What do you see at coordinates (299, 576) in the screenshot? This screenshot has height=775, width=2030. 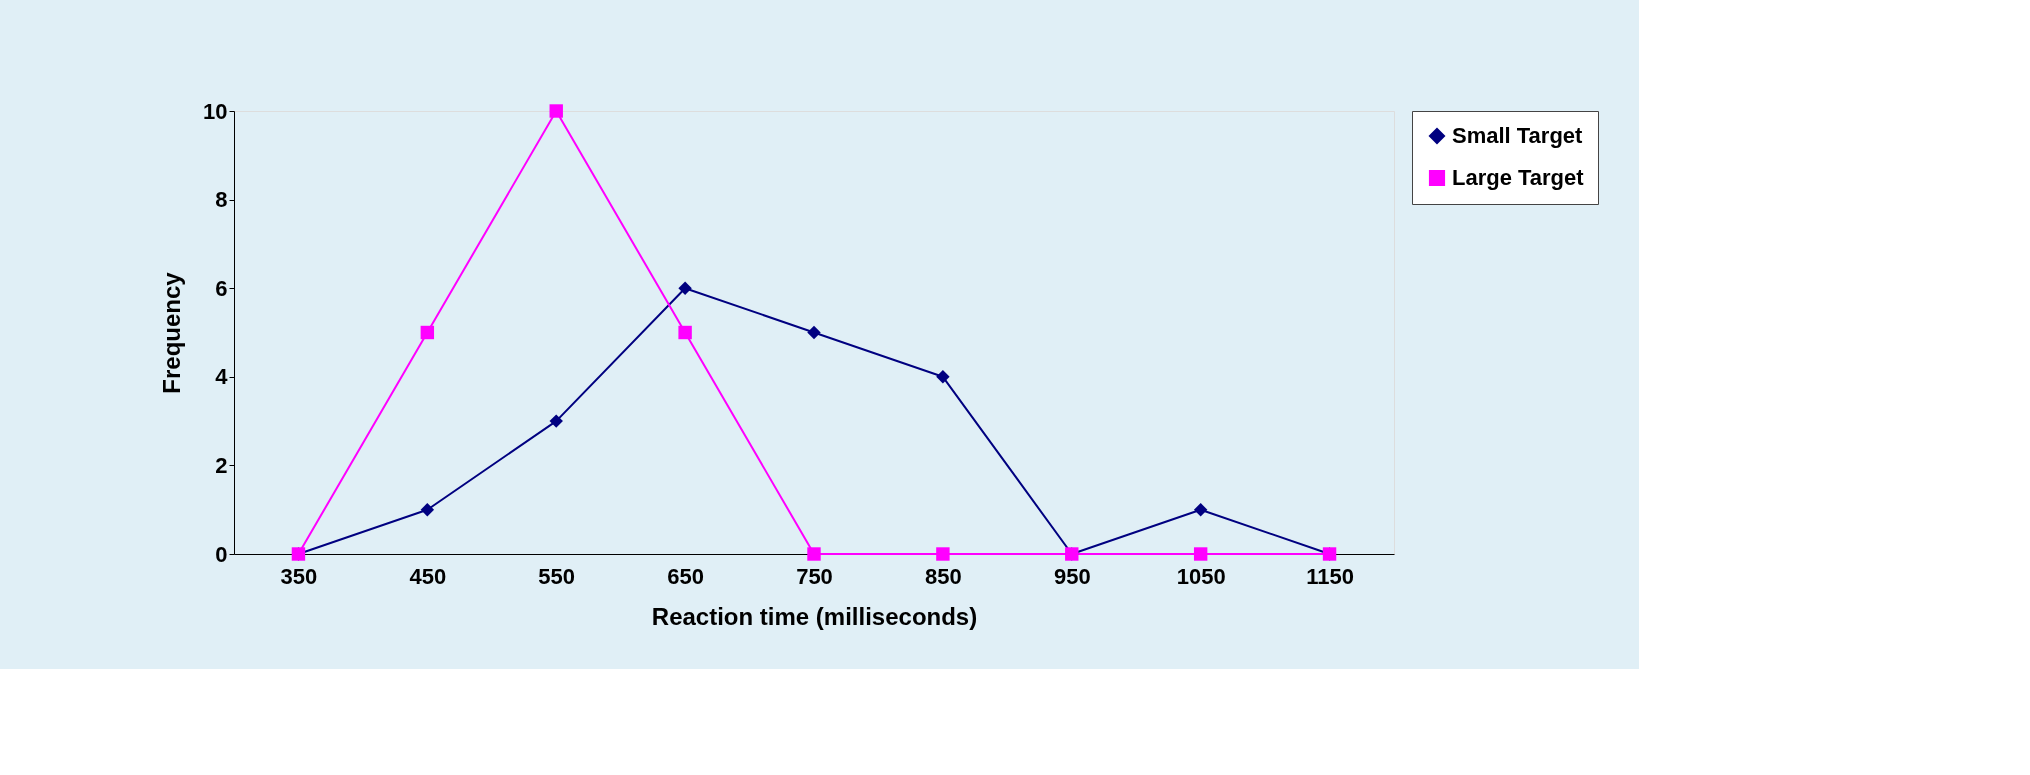 I see `x-tick-label: 350` at bounding box center [299, 576].